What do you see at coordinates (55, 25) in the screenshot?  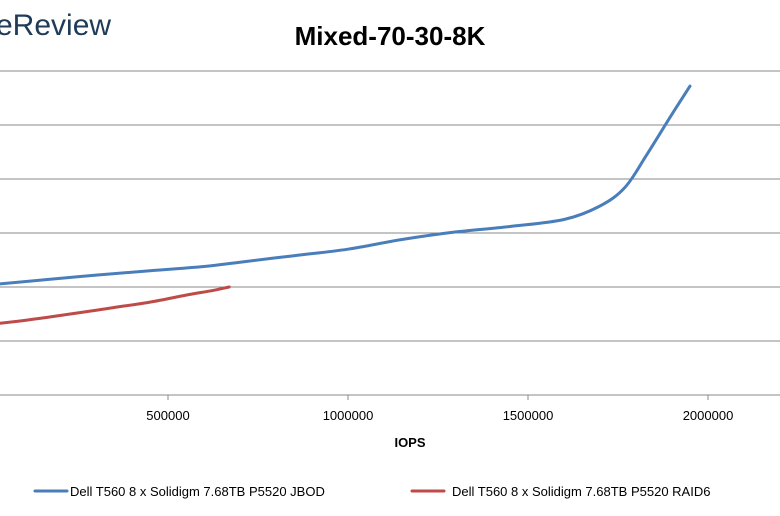 I see `site-logo-text: eReview` at bounding box center [55, 25].